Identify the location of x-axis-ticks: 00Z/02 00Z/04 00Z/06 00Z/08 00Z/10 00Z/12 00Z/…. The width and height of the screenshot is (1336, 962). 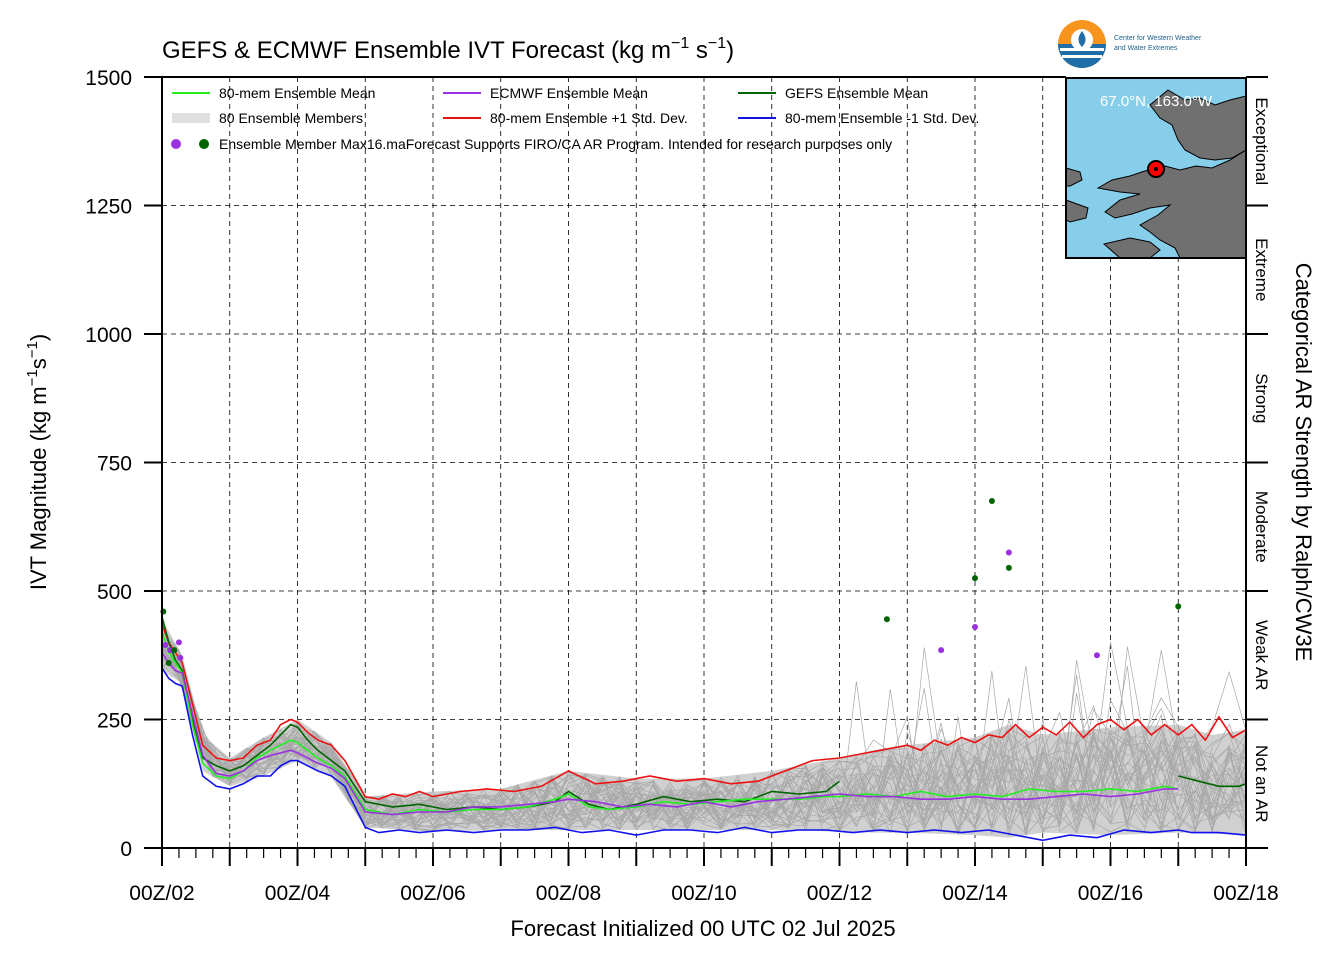
(704, 876).